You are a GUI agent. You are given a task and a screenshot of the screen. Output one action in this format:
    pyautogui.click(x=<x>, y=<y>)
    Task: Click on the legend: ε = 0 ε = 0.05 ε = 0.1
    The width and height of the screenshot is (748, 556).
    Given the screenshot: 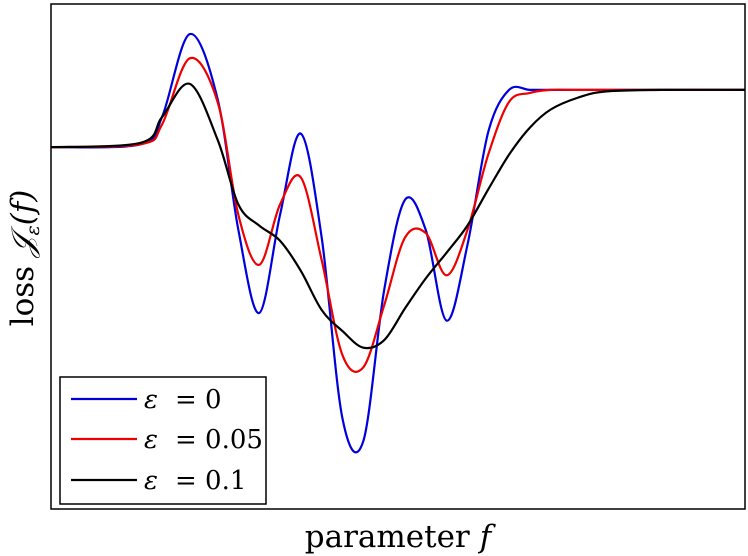 What is the action you would take?
    pyautogui.click(x=163, y=440)
    